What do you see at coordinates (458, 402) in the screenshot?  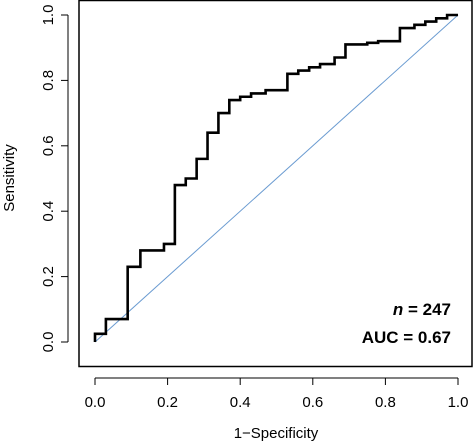 I see `x-tick-label: 1.0` at bounding box center [458, 402].